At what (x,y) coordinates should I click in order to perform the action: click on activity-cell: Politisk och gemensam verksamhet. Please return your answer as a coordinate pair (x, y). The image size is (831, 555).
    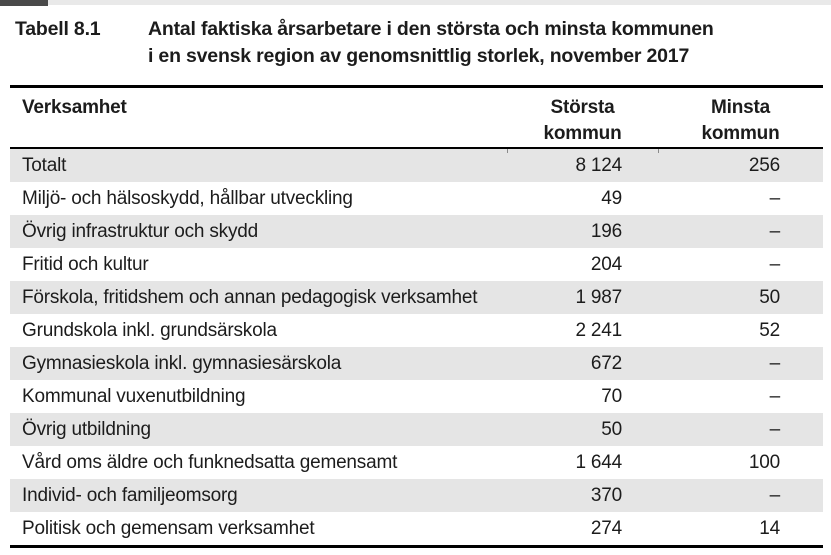
    Looking at the image, I should click on (168, 528).